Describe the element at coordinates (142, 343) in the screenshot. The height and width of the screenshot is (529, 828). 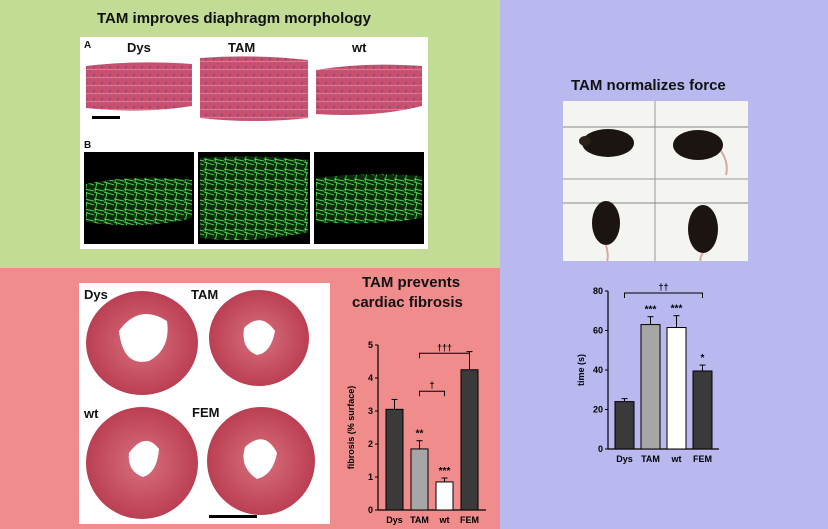
I see `heart-dys` at that location.